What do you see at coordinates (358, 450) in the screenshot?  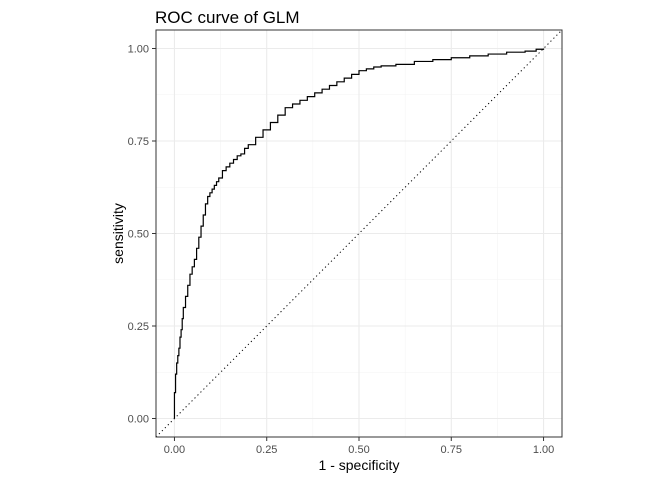 I see `x-tick-label: 0.50` at bounding box center [358, 450].